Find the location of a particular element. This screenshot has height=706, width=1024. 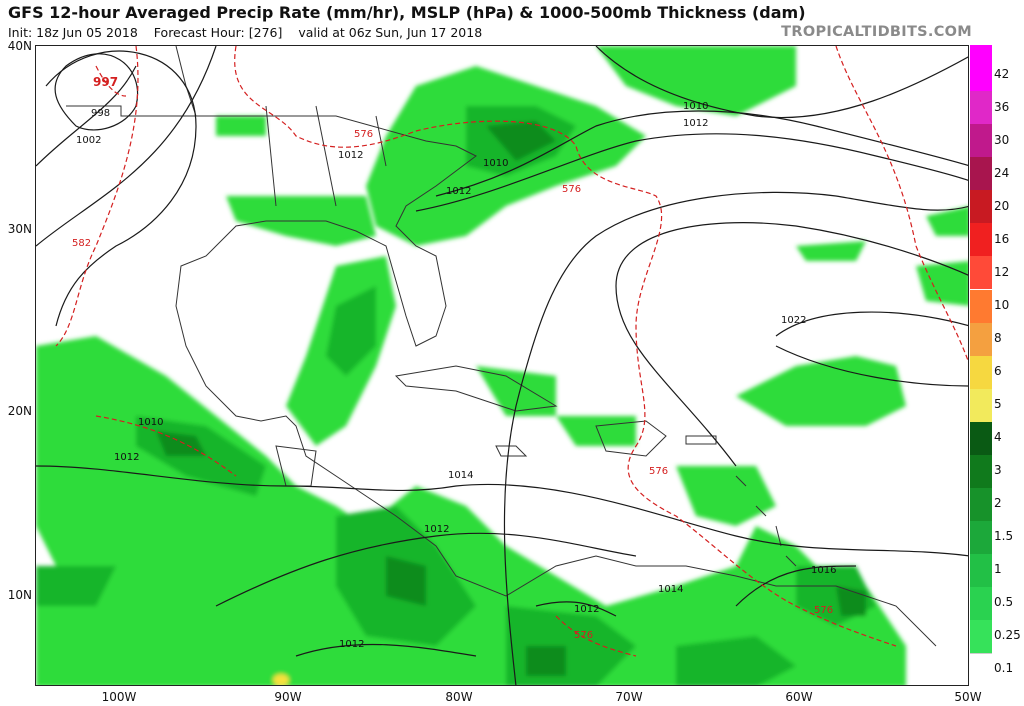

colorbar-label: 2 is located at coordinates (998, 503).